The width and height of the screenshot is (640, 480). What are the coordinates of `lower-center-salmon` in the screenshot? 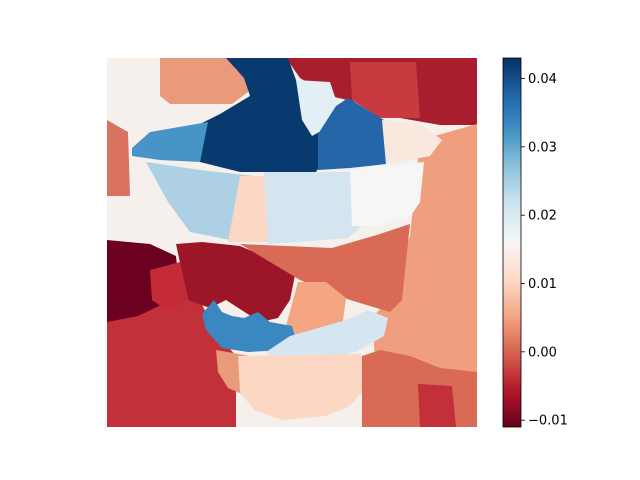 It's located at (325, 268).